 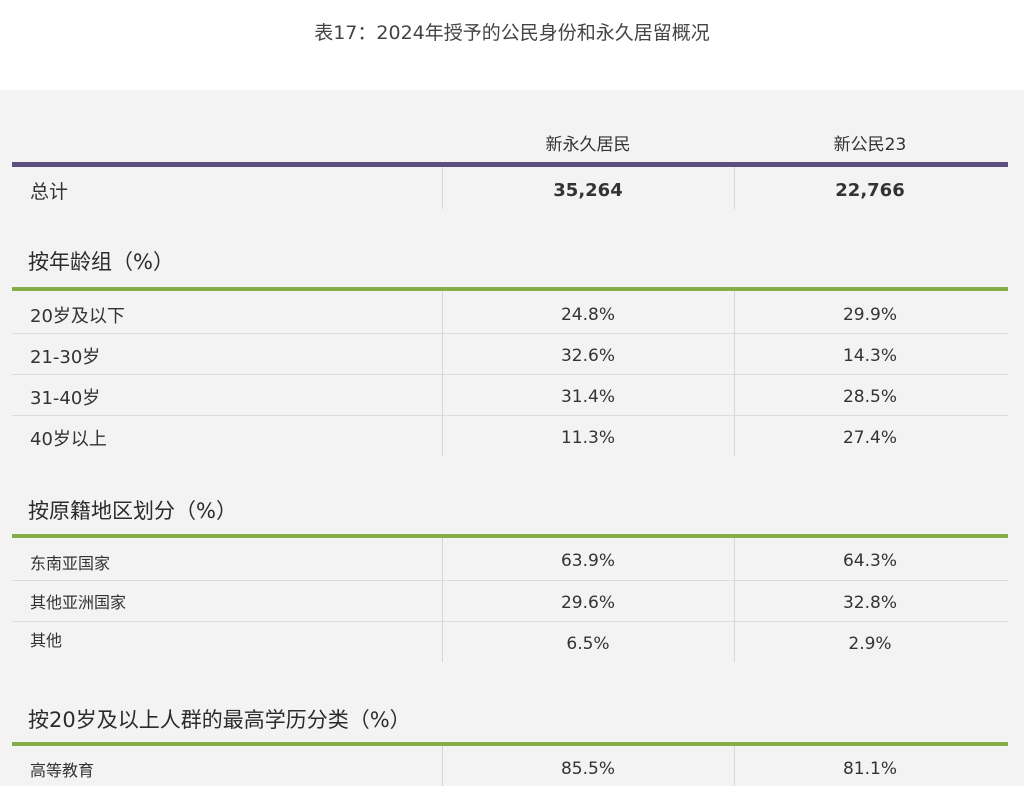 What do you see at coordinates (869, 356) in the screenshot?
I see `row-value-new-citizens: 14.3%` at bounding box center [869, 356].